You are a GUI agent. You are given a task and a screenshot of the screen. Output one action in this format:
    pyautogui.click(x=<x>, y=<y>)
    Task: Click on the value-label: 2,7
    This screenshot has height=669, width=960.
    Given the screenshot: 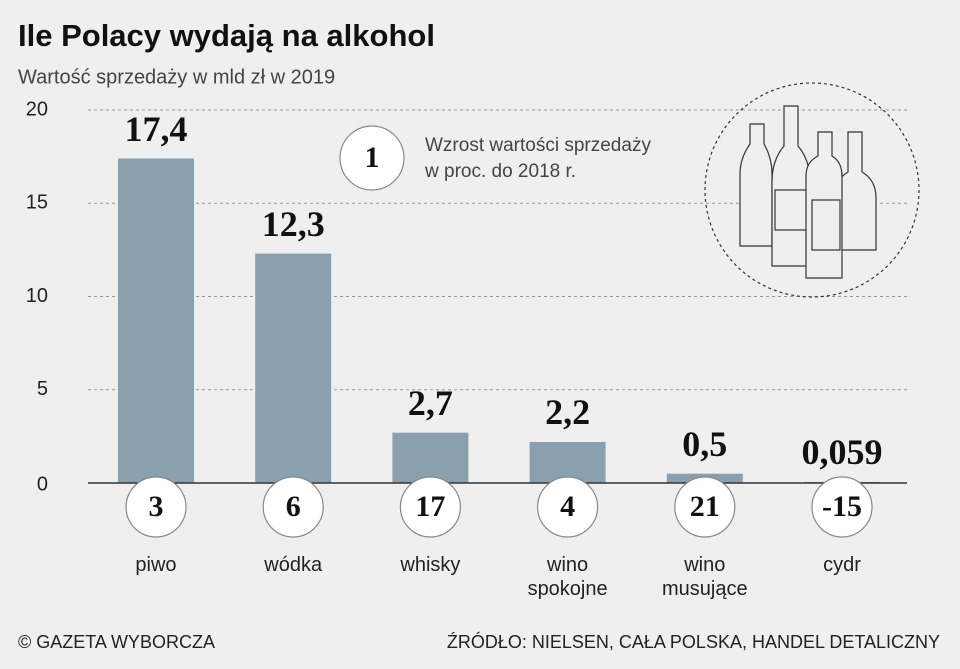 What is the action you would take?
    pyautogui.click(x=430, y=403)
    